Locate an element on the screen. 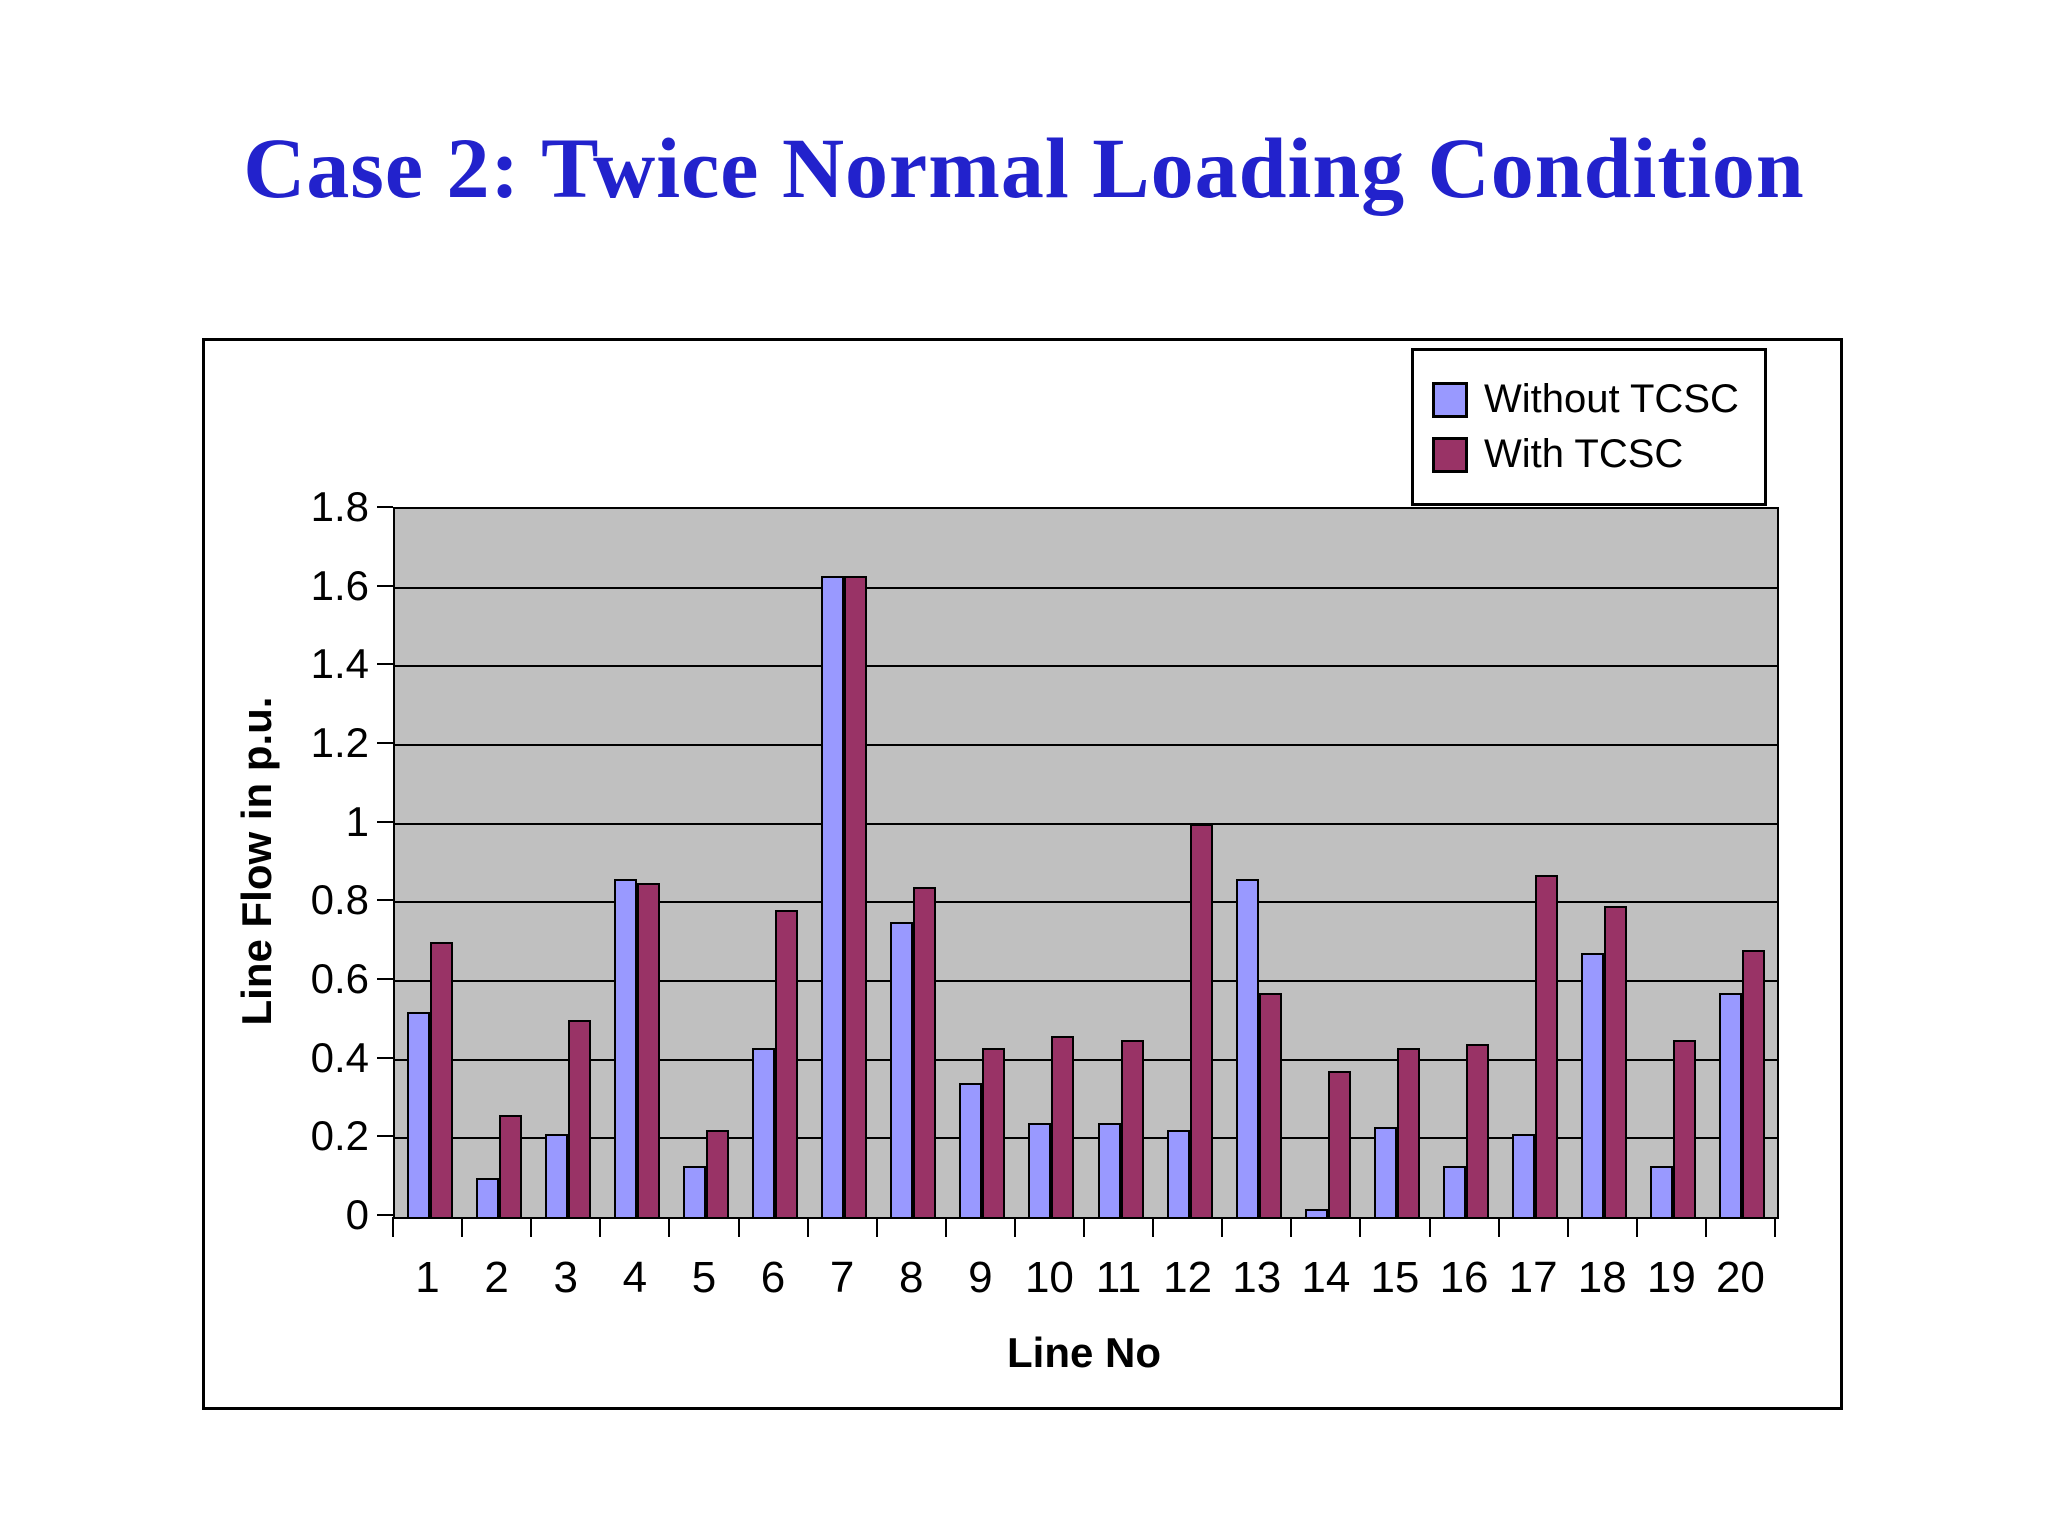 The image size is (2048, 1536). x-tick-label-14: 14 is located at coordinates (1326, 1277).